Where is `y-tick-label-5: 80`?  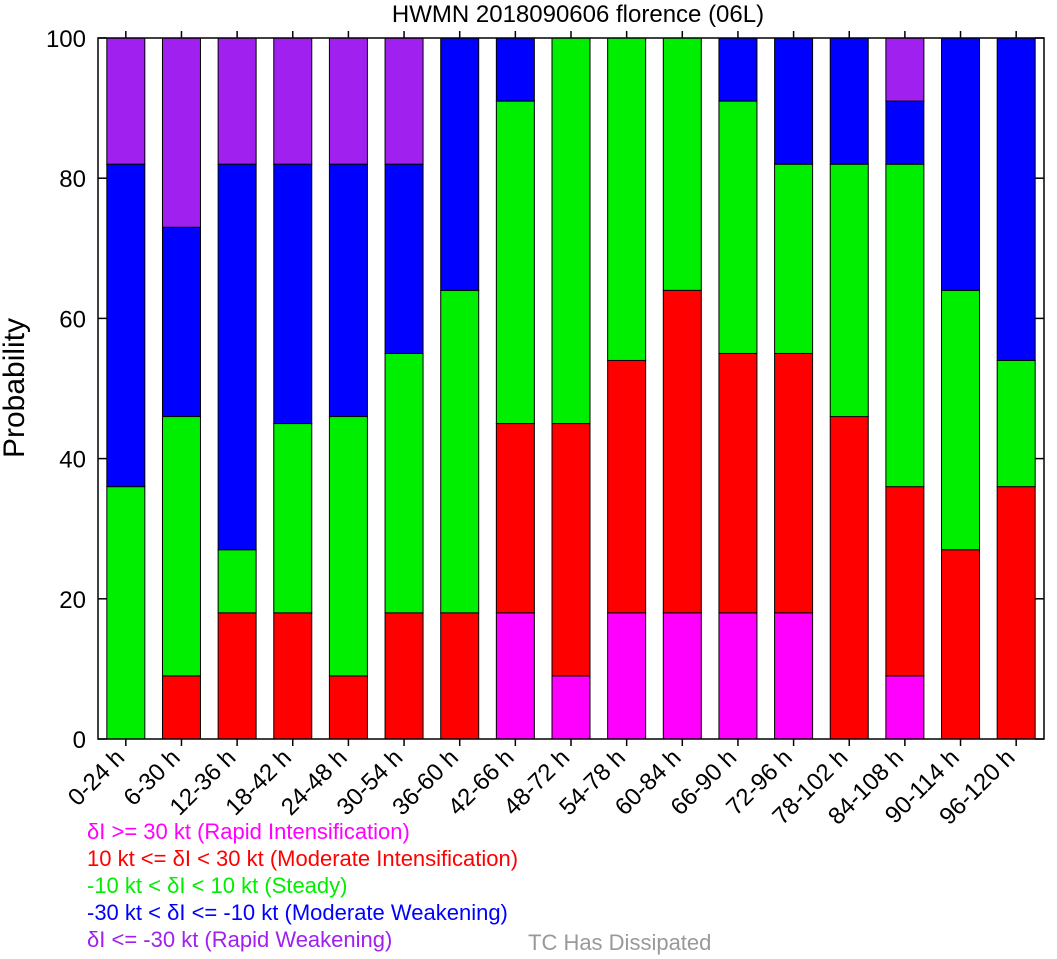 y-tick-label-5: 80 is located at coordinates (72, 179).